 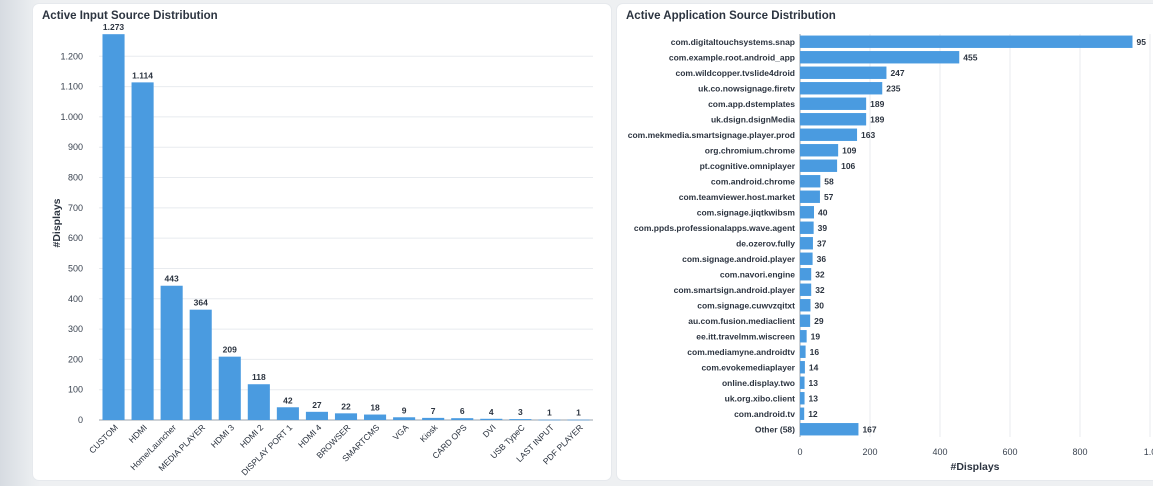 What do you see at coordinates (746, 305) in the screenshot?
I see `y-tick-label: com.signage.cuwvzqitxt` at bounding box center [746, 305].